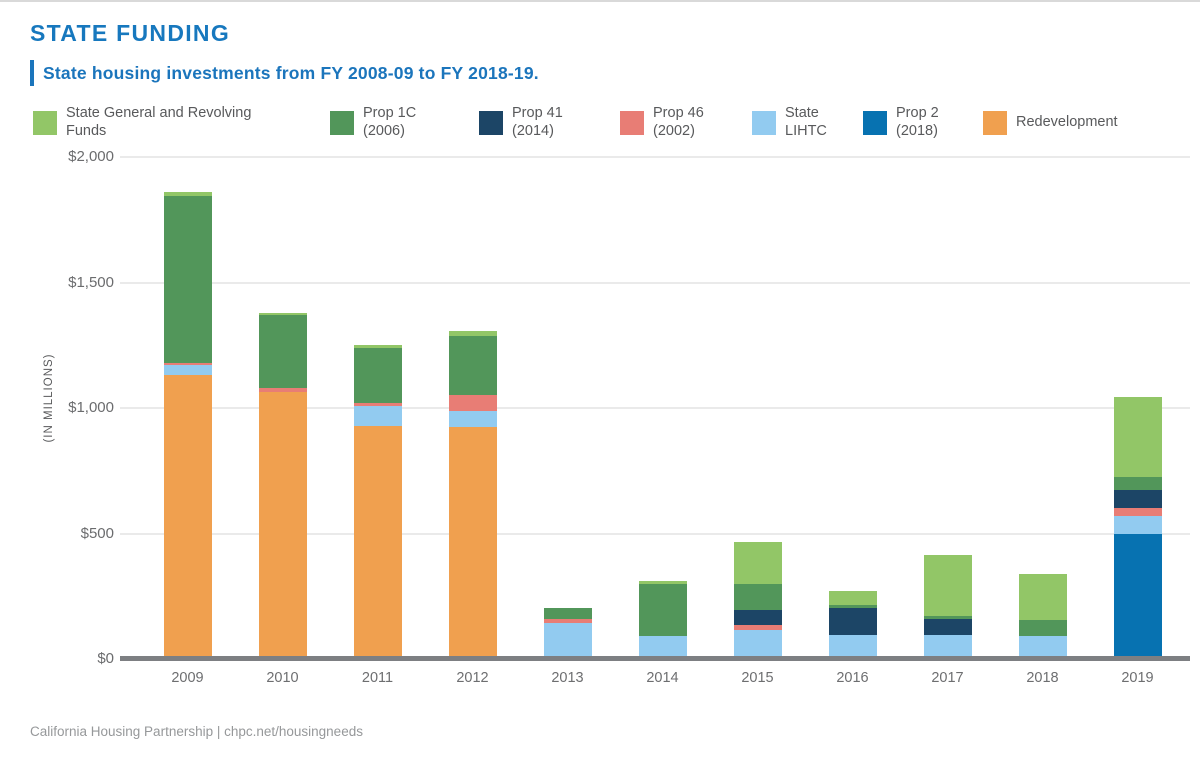 The image size is (1200, 765). Describe the element at coordinates (757, 678) in the screenshot. I see `x-tick-label: 2015` at that location.